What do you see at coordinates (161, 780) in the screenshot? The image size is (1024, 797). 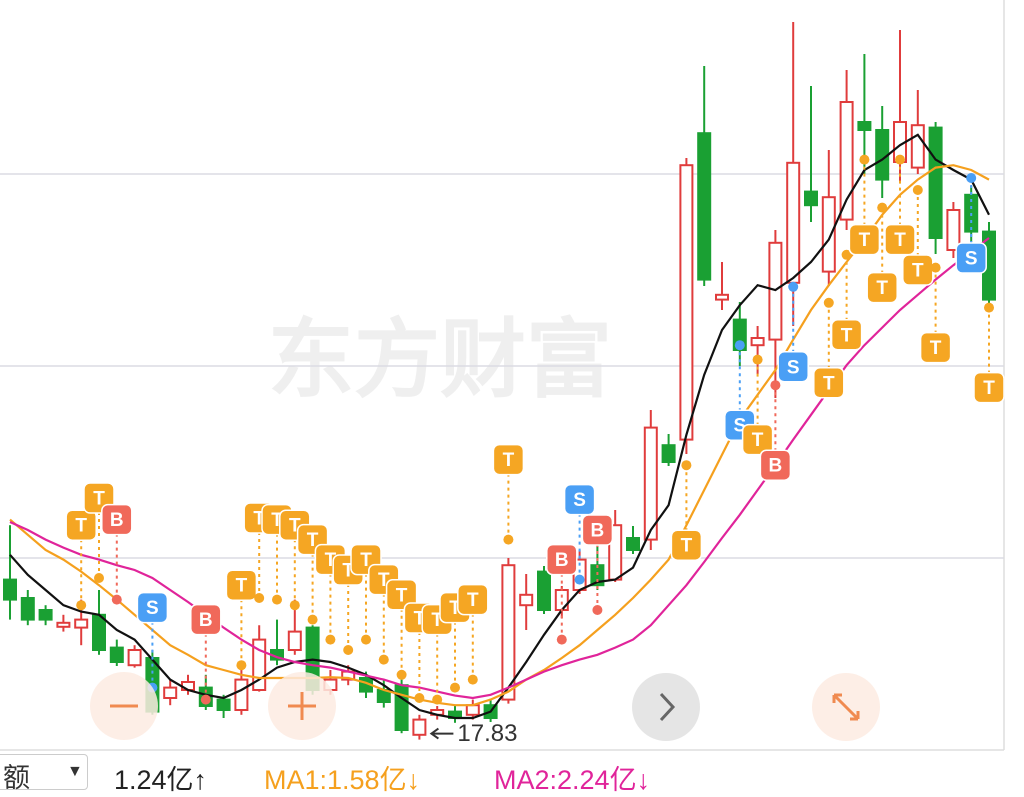 I see `volume-value: 1.24亿↑` at bounding box center [161, 780].